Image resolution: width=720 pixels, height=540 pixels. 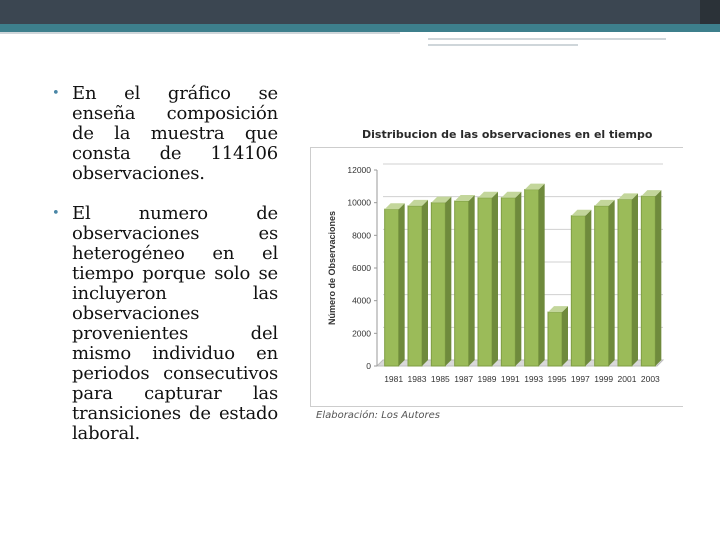 I want to click on y-tick-label: 2000, so click(x=361, y=333).